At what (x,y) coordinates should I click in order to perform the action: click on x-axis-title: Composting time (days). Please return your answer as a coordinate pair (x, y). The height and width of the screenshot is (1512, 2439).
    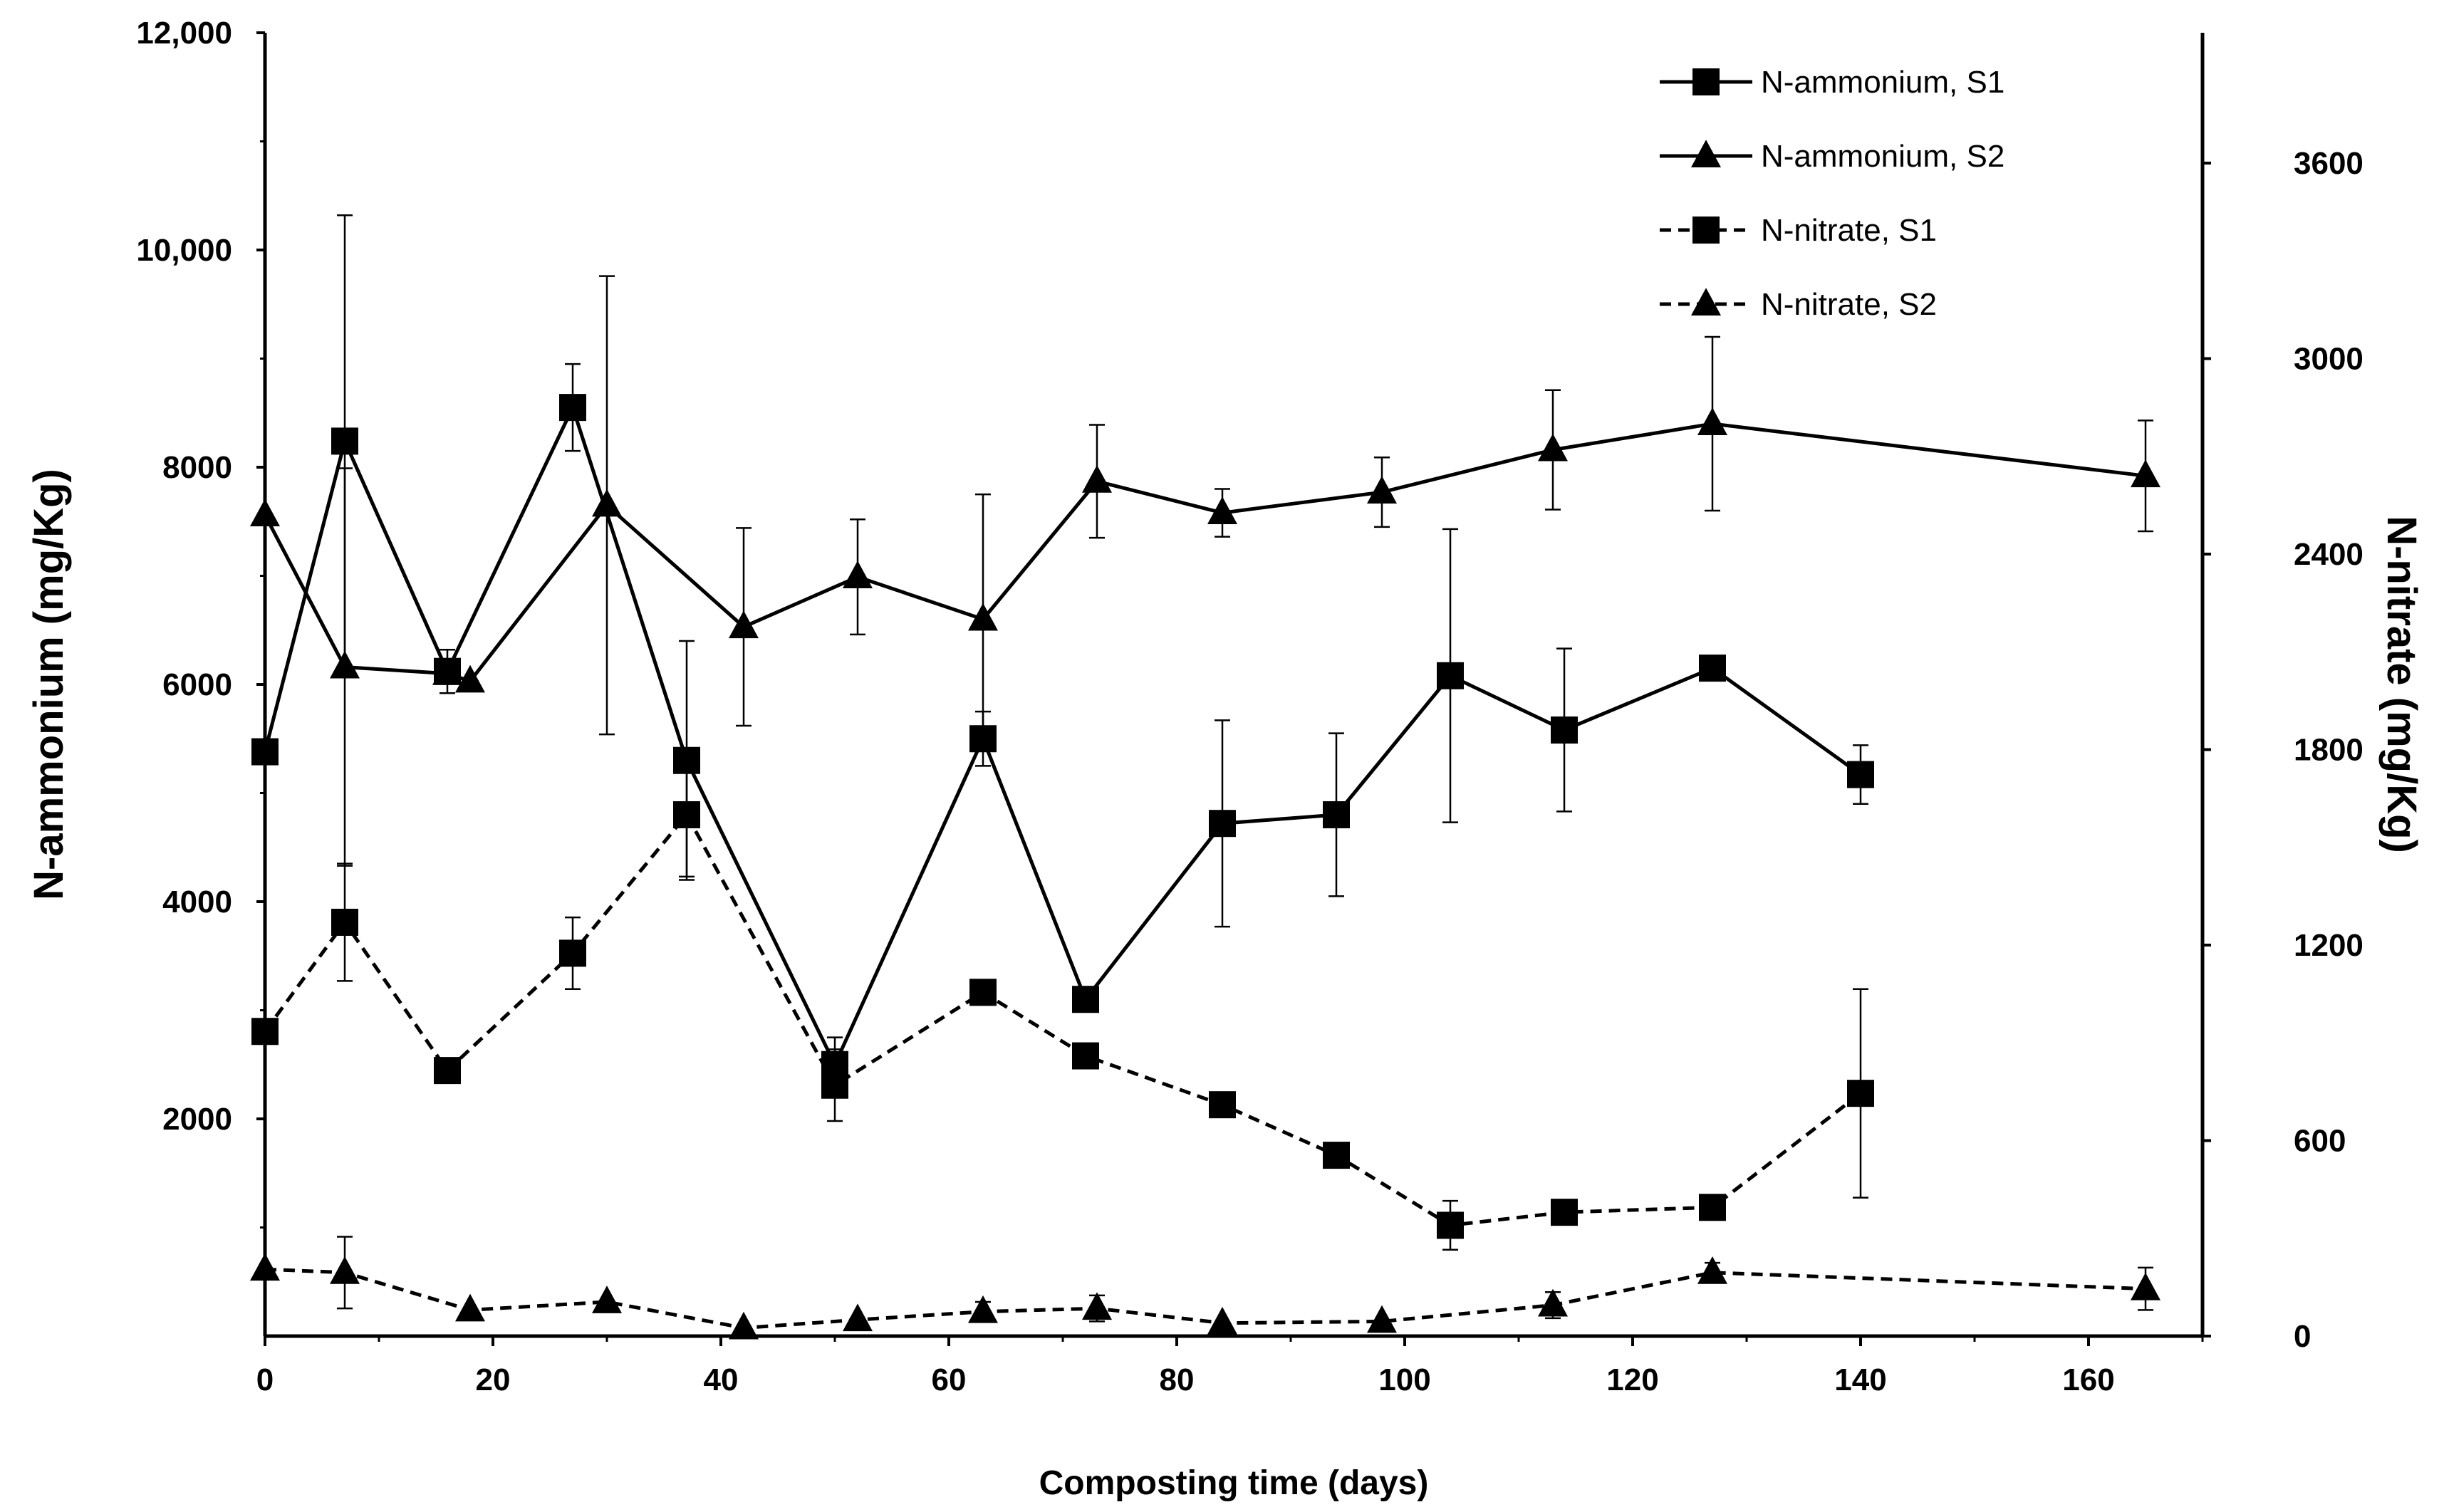
    Looking at the image, I should click on (1234, 1483).